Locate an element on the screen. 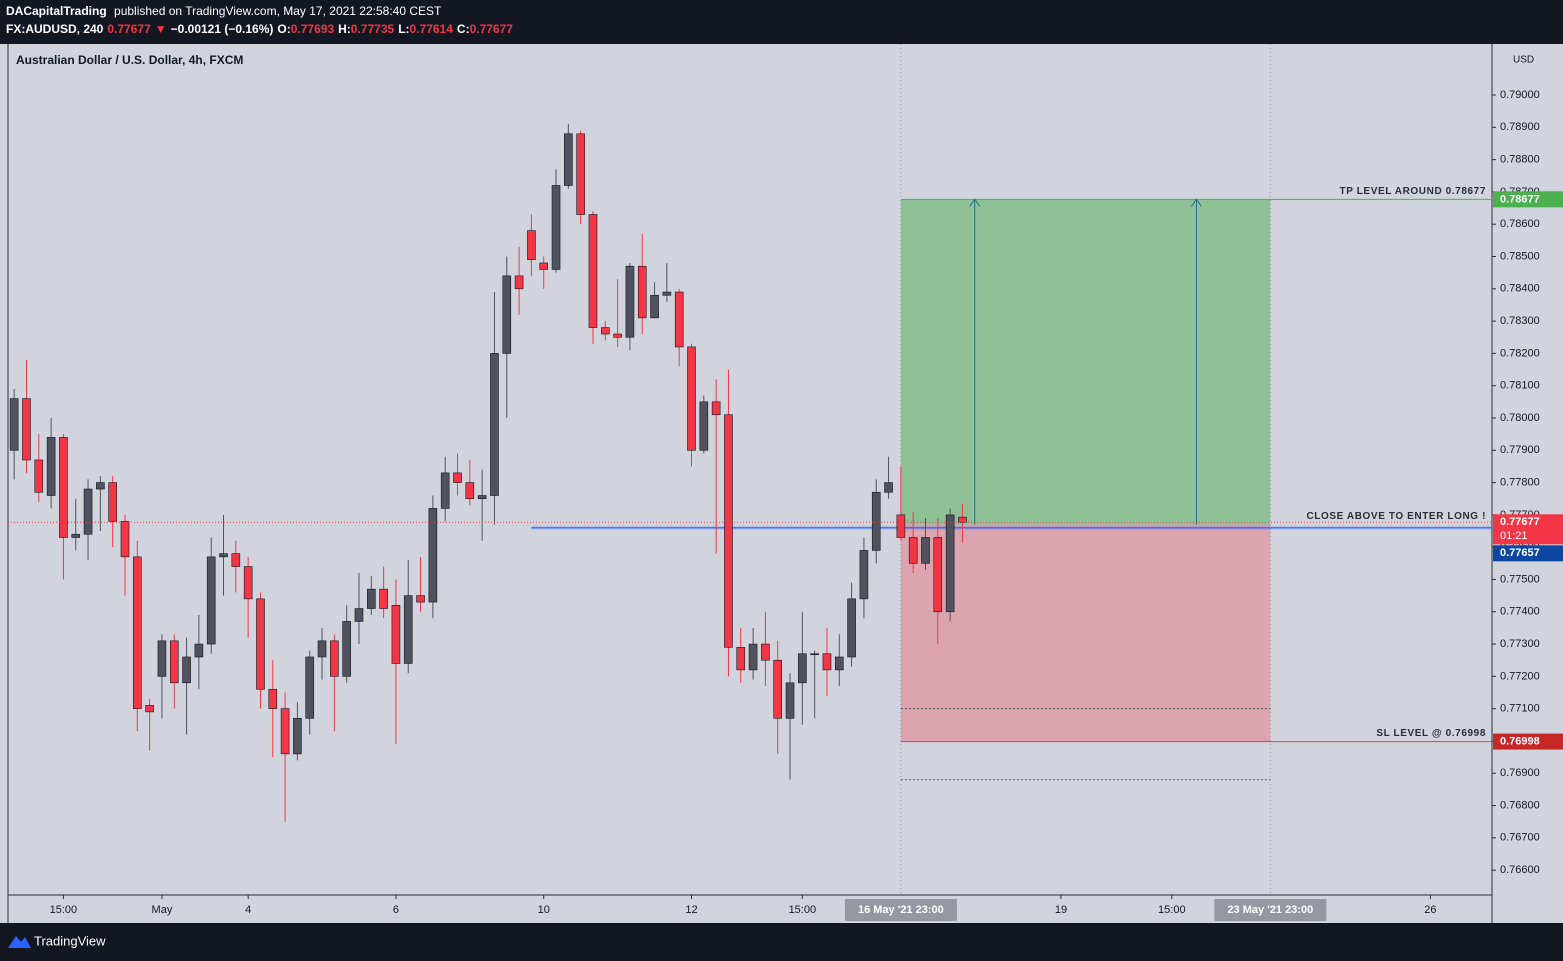  y-tick-label: 0.78800 is located at coordinates (1520, 160).